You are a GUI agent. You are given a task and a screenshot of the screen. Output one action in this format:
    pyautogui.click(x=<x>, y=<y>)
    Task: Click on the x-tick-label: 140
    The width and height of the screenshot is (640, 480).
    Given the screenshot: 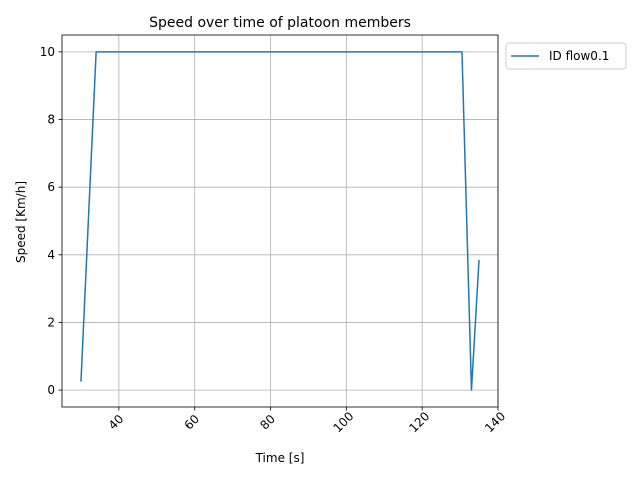 What is the action you would take?
    pyautogui.click(x=495, y=422)
    